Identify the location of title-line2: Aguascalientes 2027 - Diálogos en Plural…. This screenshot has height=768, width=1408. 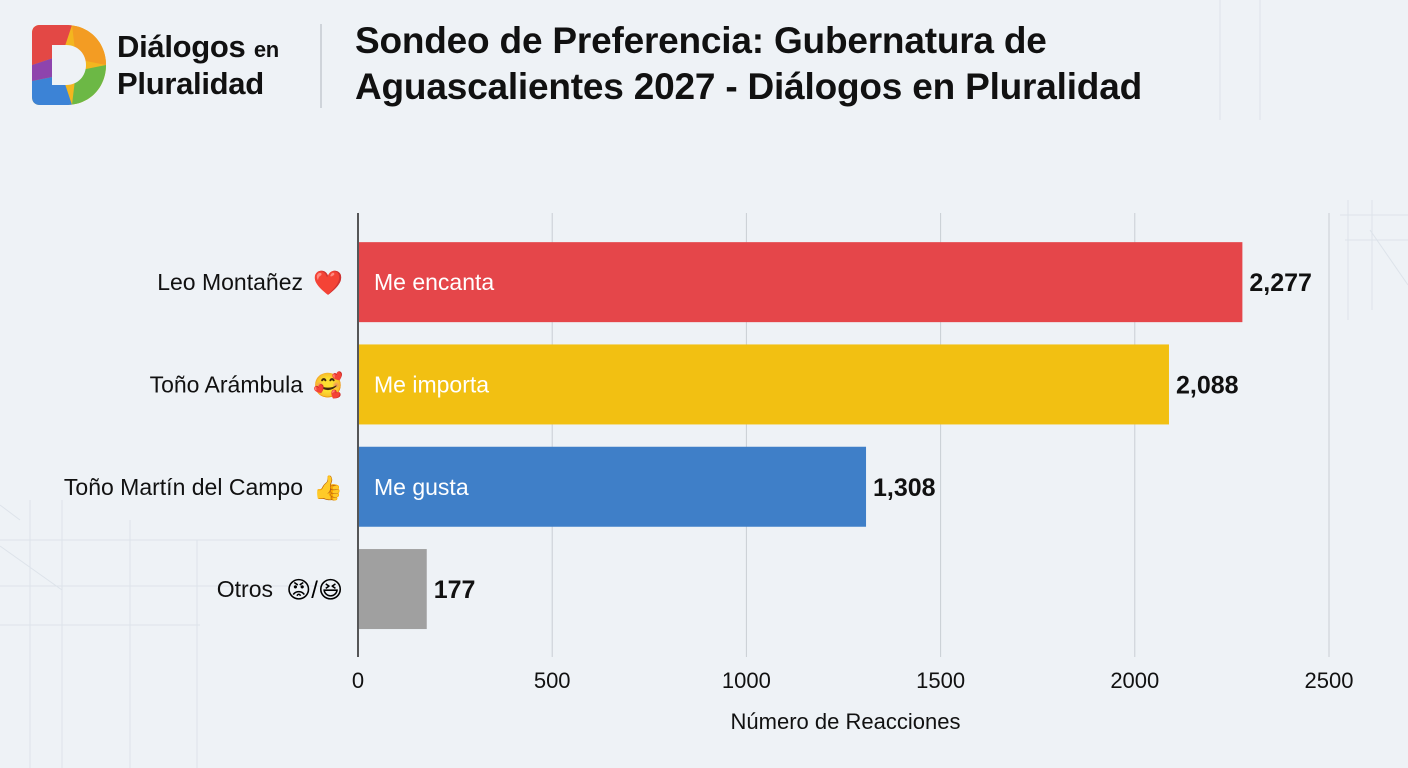
(748, 86).